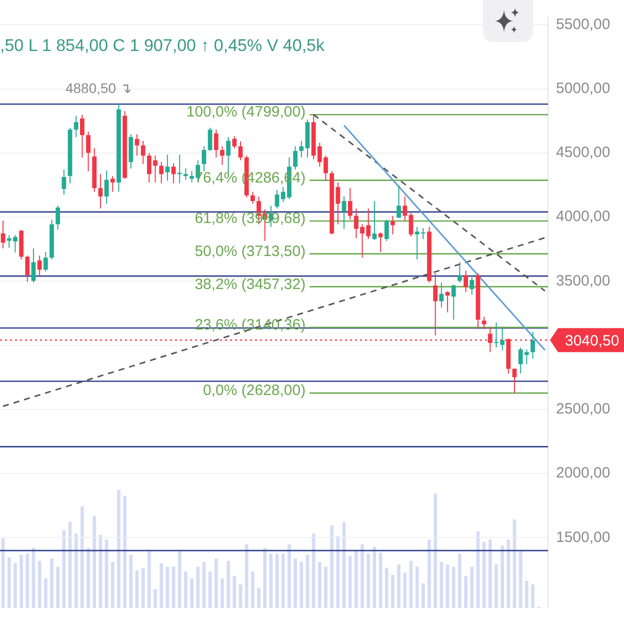 The width and height of the screenshot is (624, 624). I want to click on annotation: 4880,50 ↴, so click(98, 88).